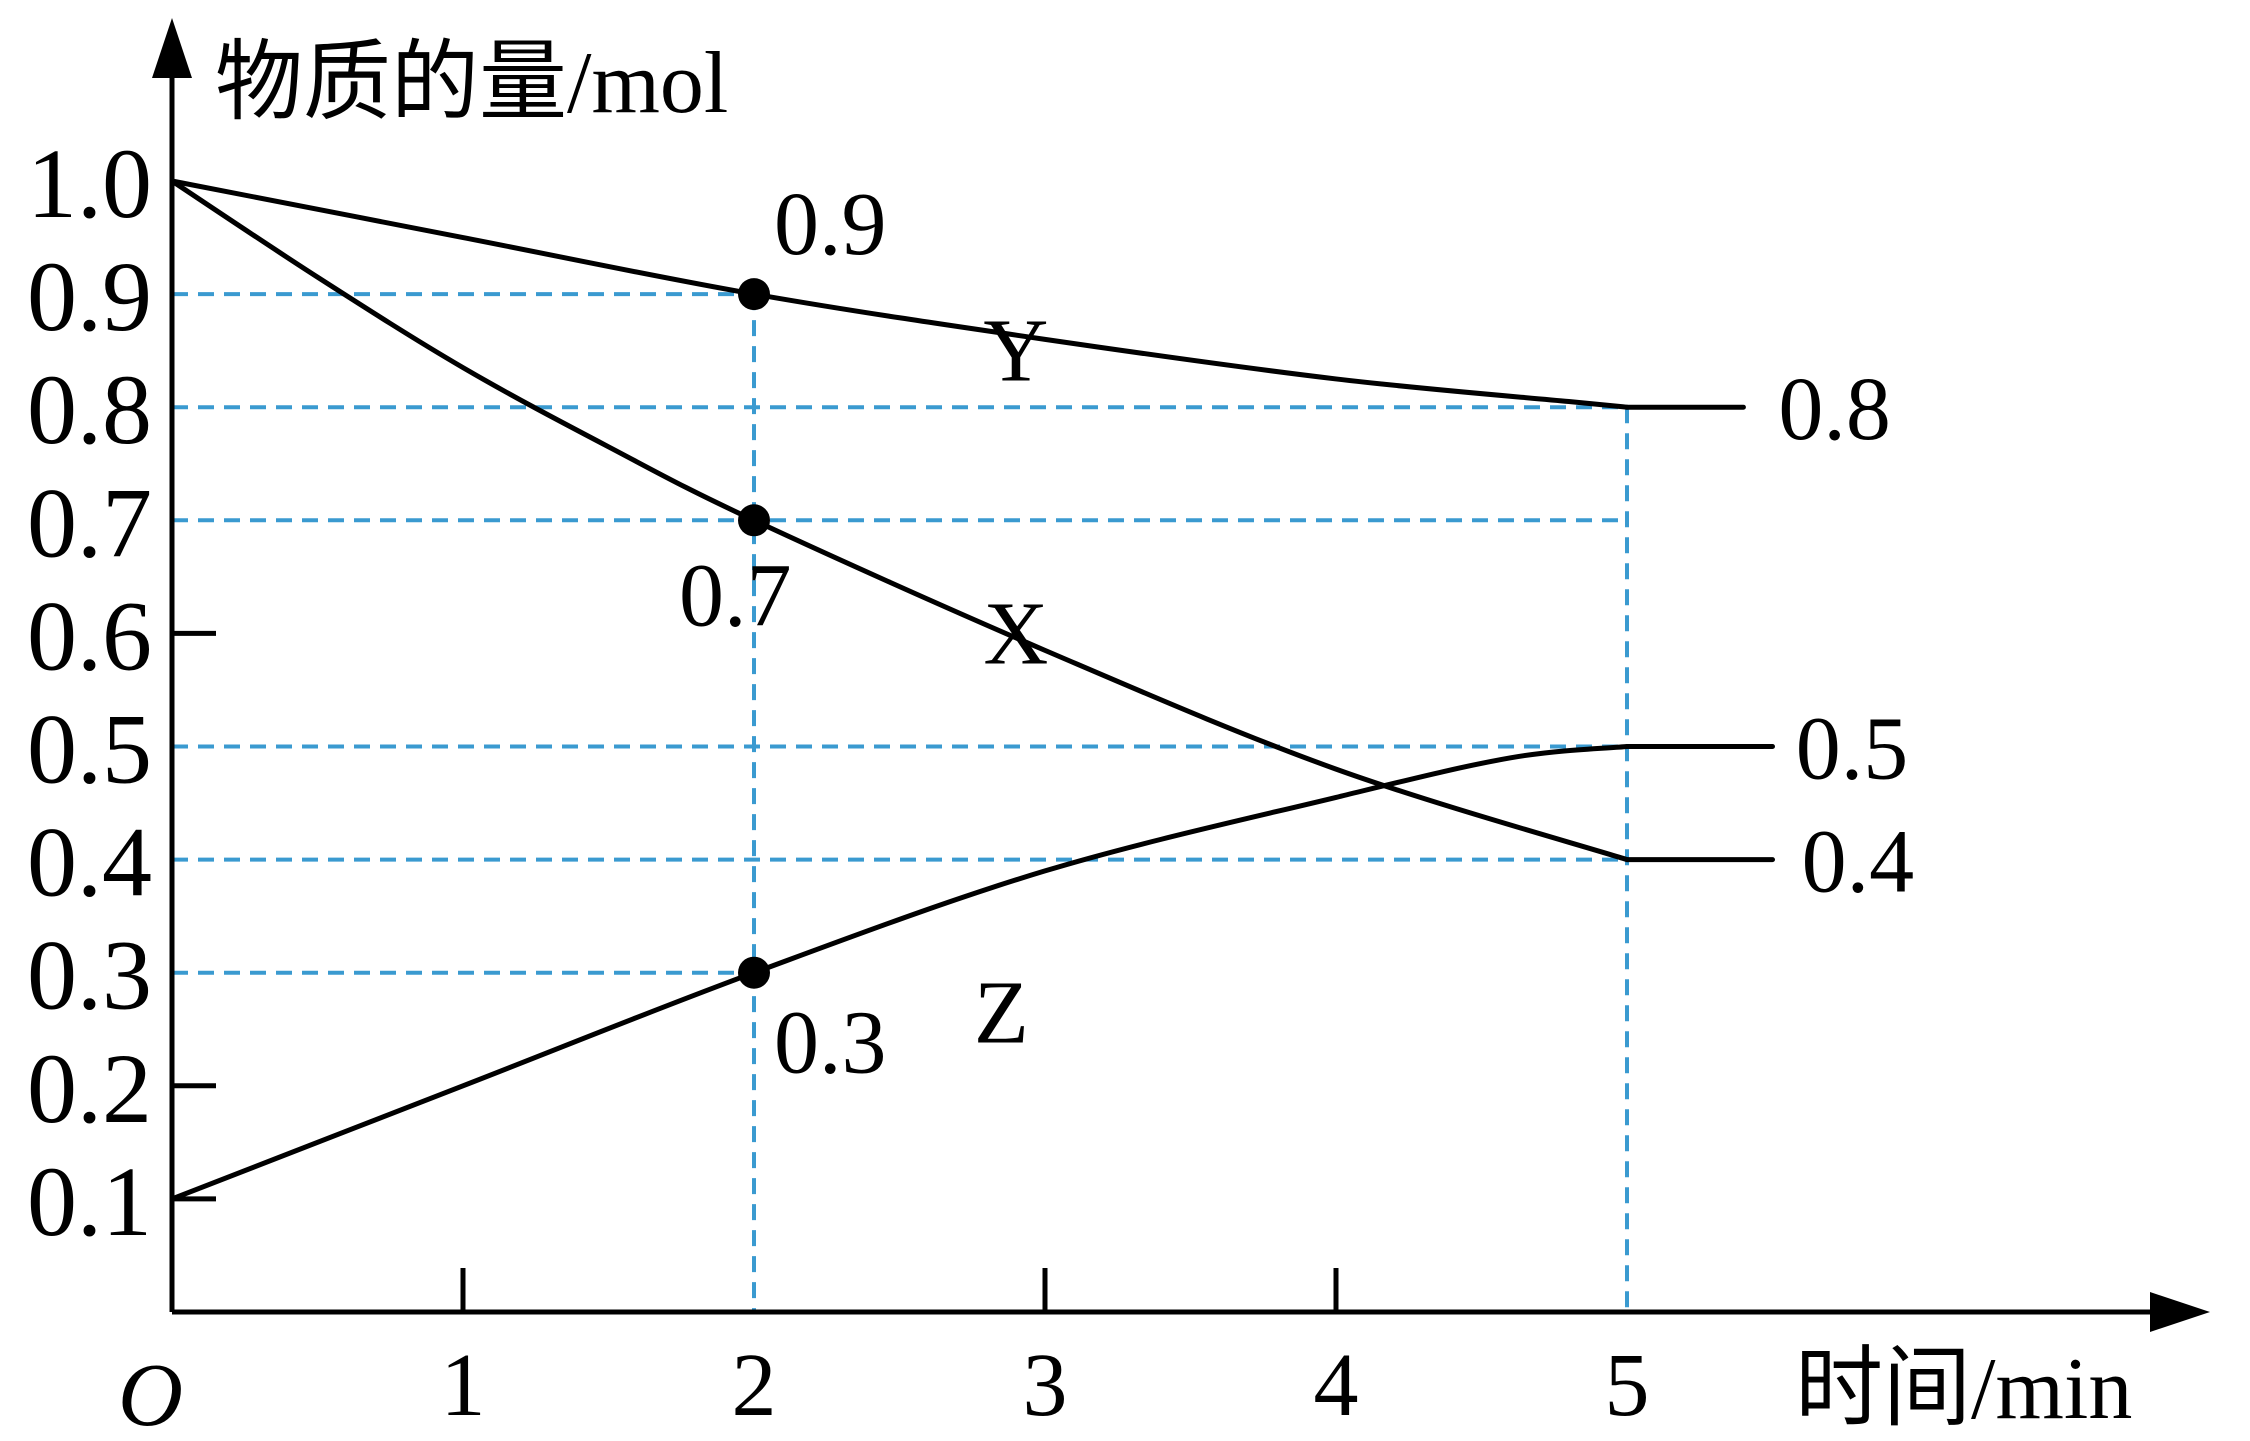  Describe the element at coordinates (89, 409) in the screenshot. I see `y-tick-label: 0.8` at that location.